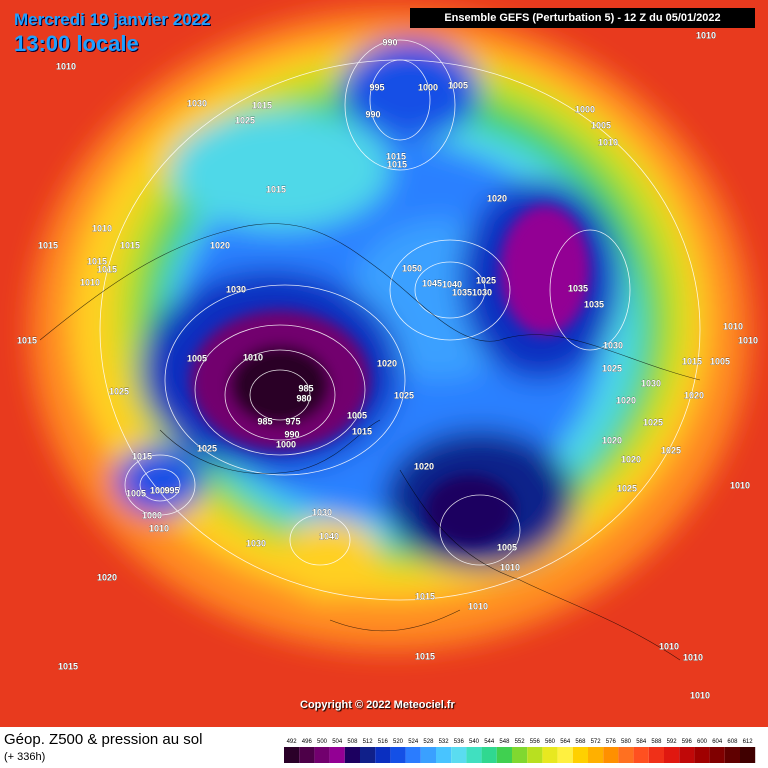  I want to click on scale-tick-label: 612, so click(748, 742).